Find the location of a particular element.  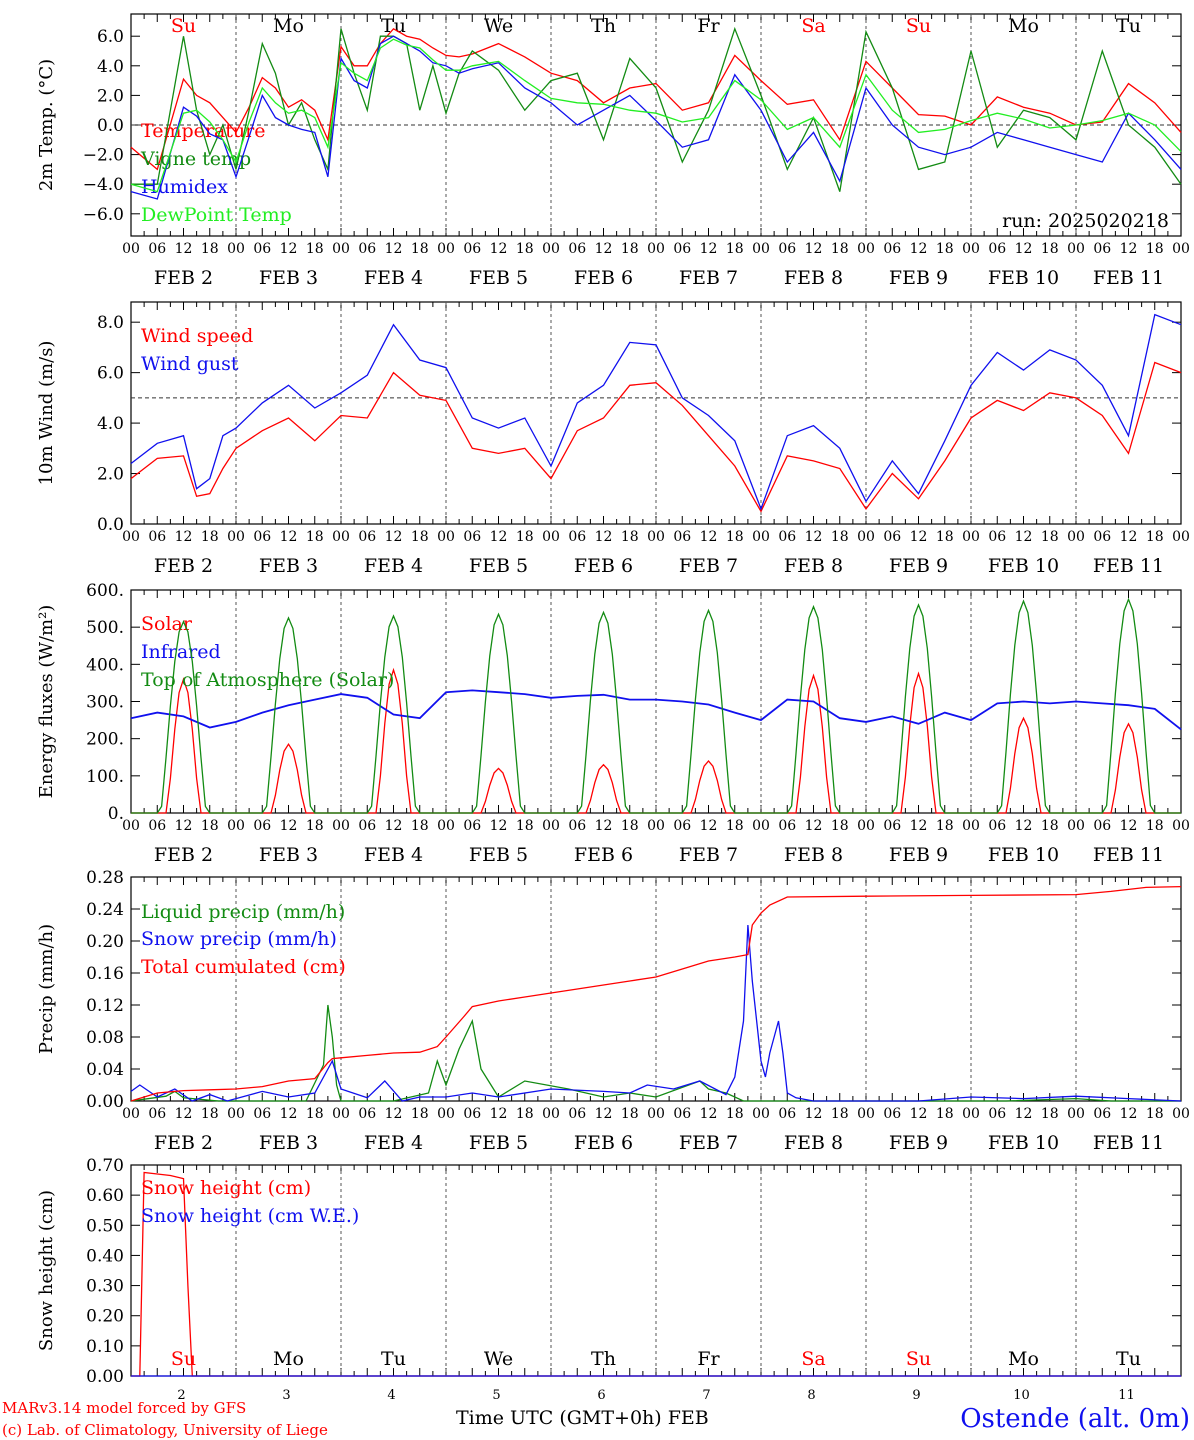

legend-entry: Total cumulated (cm) is located at coordinates (243, 967).